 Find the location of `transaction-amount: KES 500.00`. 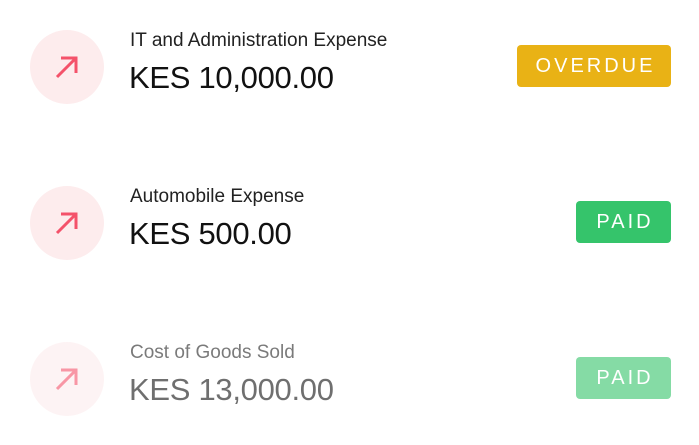

transaction-amount: KES 500.00 is located at coordinates (210, 233).